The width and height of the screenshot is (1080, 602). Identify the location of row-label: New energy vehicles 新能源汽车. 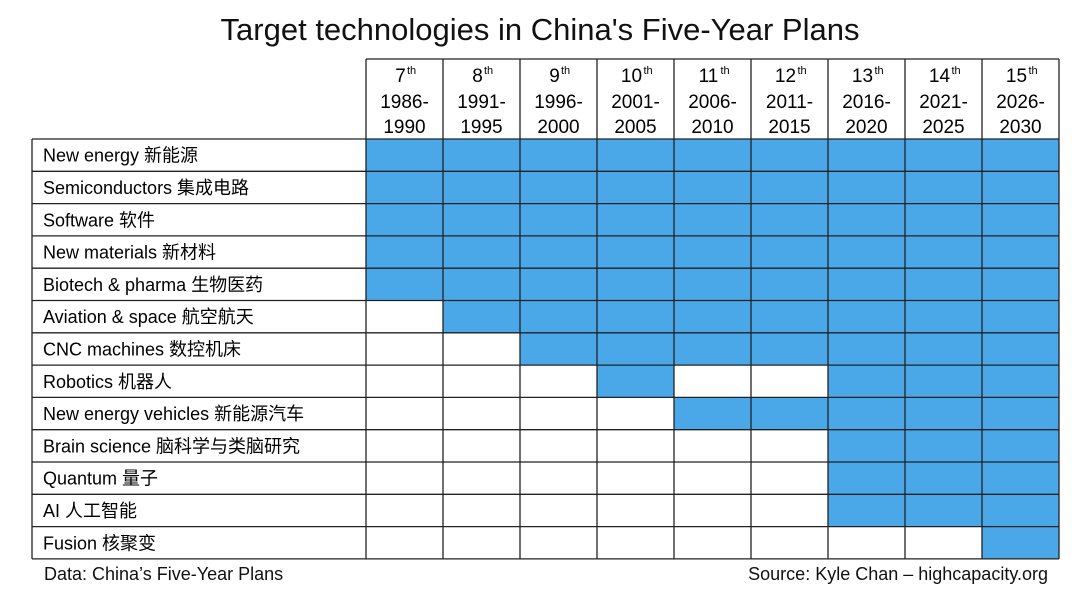
(173, 414).